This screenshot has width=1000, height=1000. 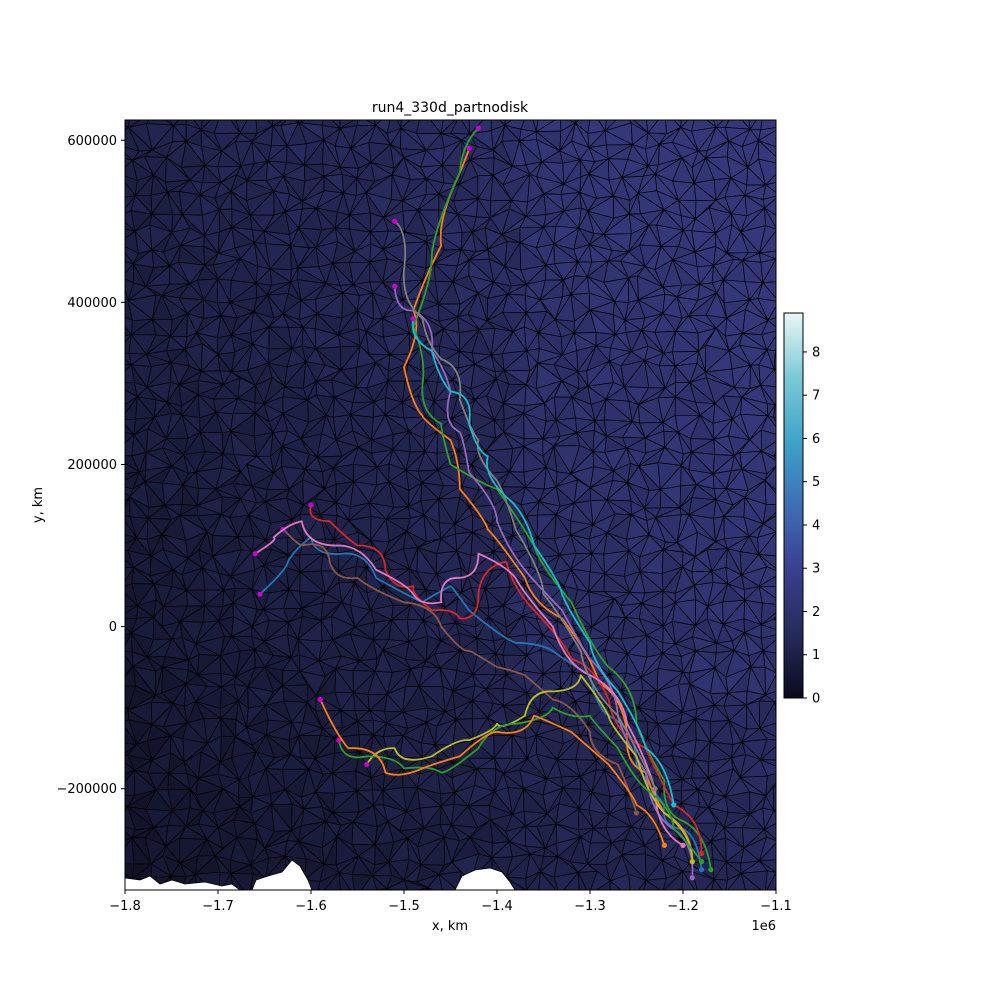 What do you see at coordinates (450, 108) in the screenshot?
I see `chart-title: run4_330d_partnodisk` at bounding box center [450, 108].